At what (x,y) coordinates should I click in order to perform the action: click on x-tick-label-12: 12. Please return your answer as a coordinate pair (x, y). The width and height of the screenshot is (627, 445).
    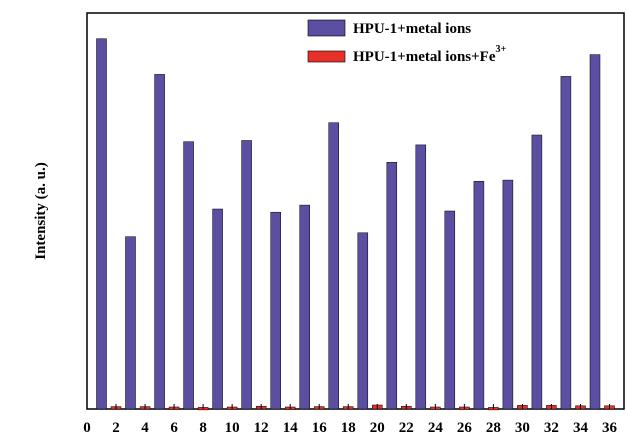
    Looking at the image, I should click on (261, 428).